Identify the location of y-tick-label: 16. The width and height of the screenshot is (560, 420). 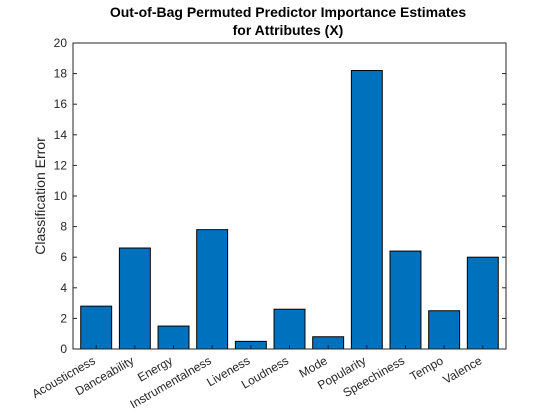
(61, 104).